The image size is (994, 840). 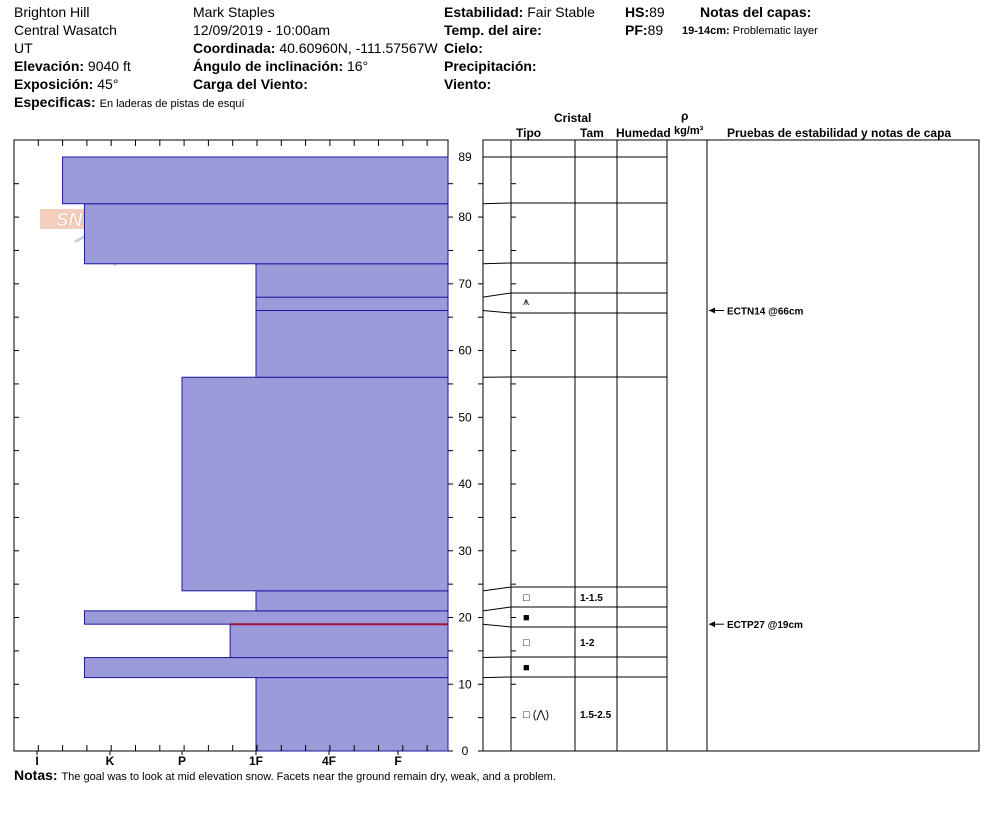 I want to click on layer-note-range: 19-14cm:, so click(x=706, y=31).